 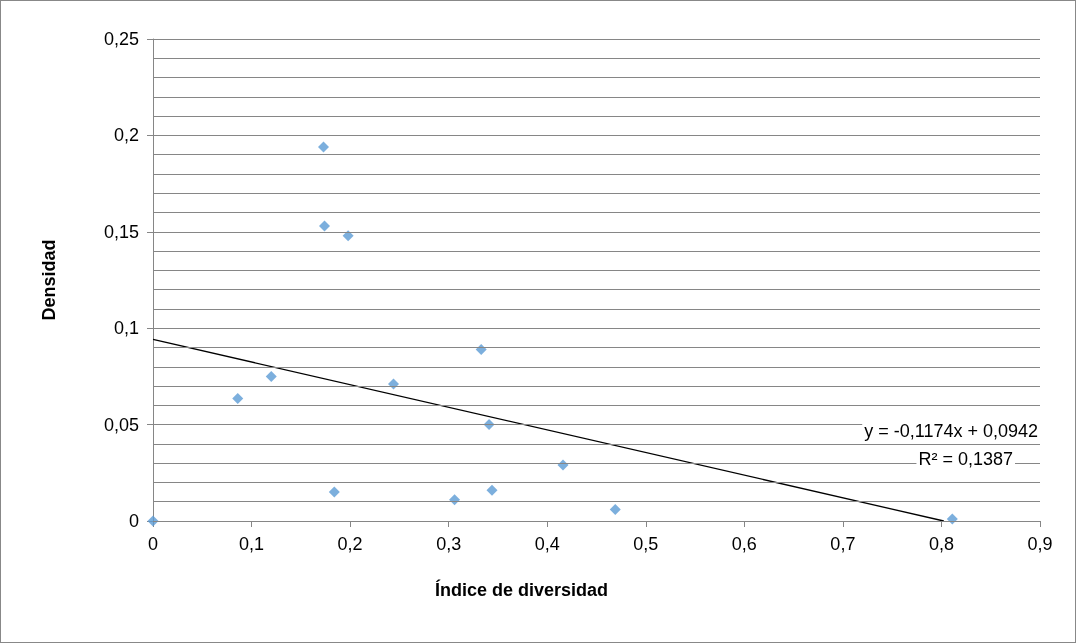 What do you see at coordinates (121, 231) in the screenshot?
I see `y-tick-label: 0,15` at bounding box center [121, 231].